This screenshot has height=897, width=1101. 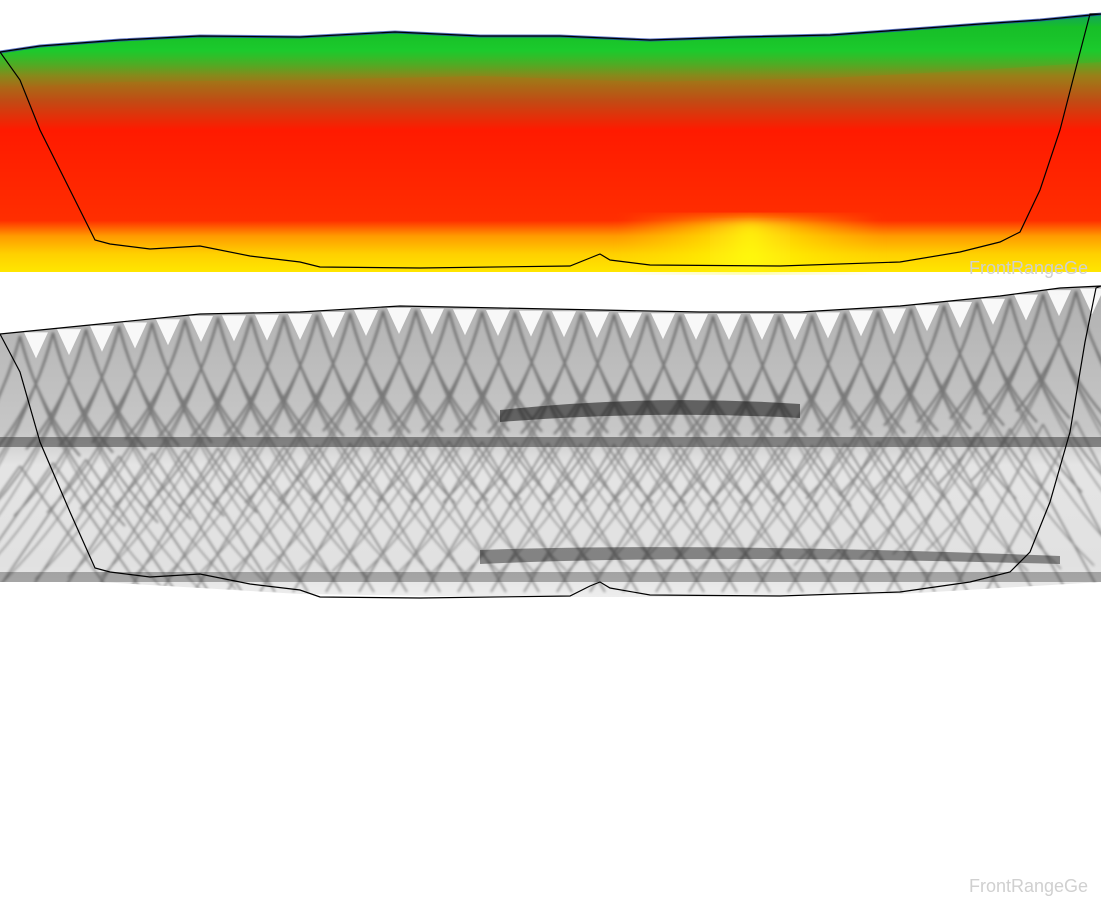 What do you see at coordinates (1035, 268) in the screenshot?
I see `watermark-text: FrontRangeGe` at bounding box center [1035, 268].